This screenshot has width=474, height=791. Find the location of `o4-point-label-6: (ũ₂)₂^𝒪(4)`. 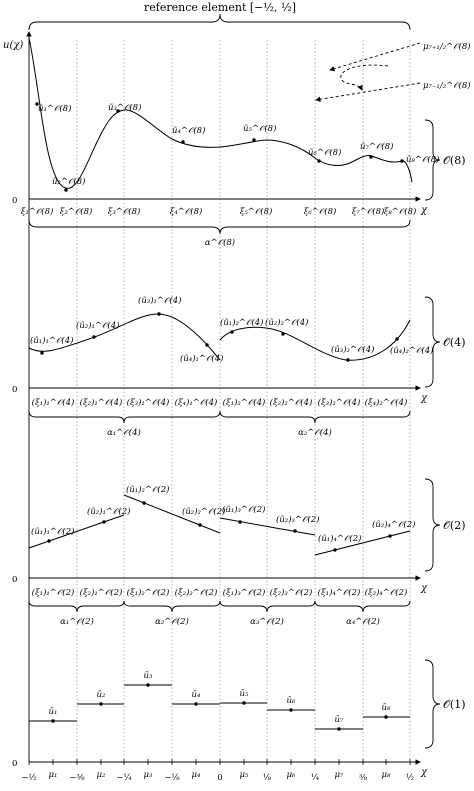

o4-point-label-6: (ũ₂)₂^𝒪(4) is located at coordinates (286, 322).